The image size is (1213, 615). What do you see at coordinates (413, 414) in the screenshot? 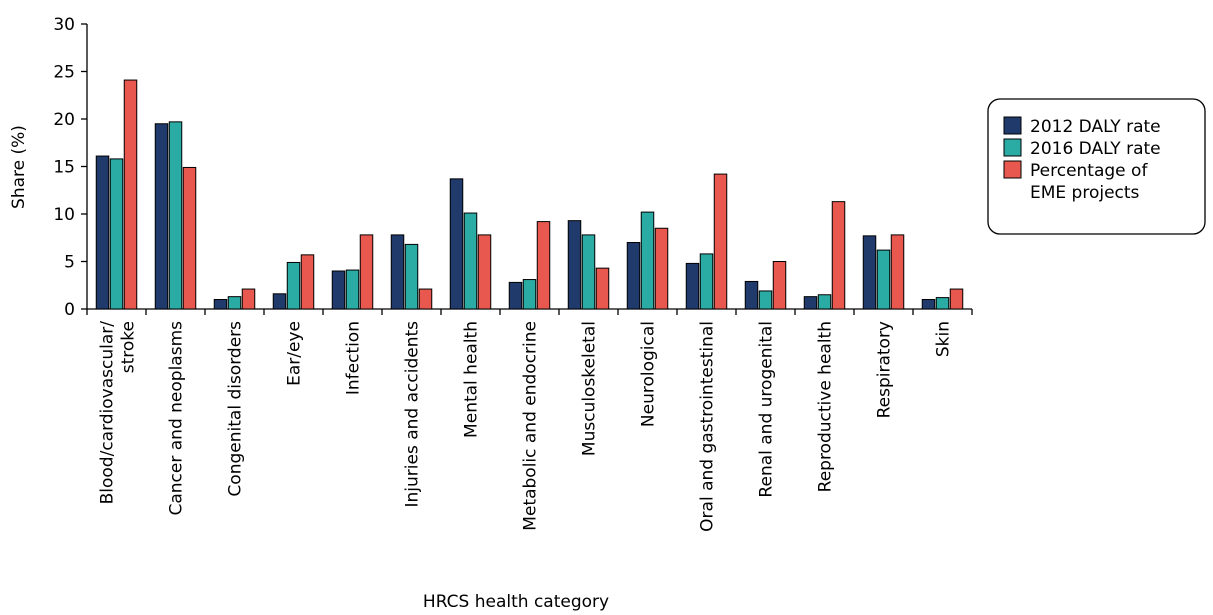
I see `x-tick-label: Injuries and accidents` at bounding box center [413, 414].